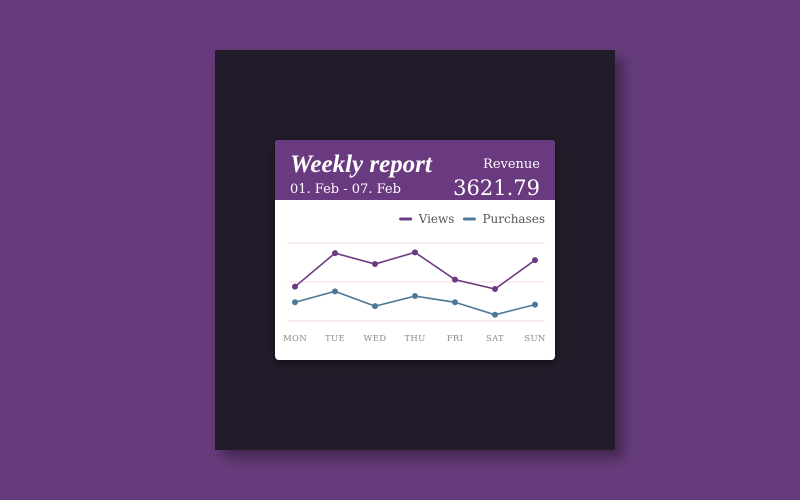  I want to click on x-tick-label: THU, so click(414, 339).